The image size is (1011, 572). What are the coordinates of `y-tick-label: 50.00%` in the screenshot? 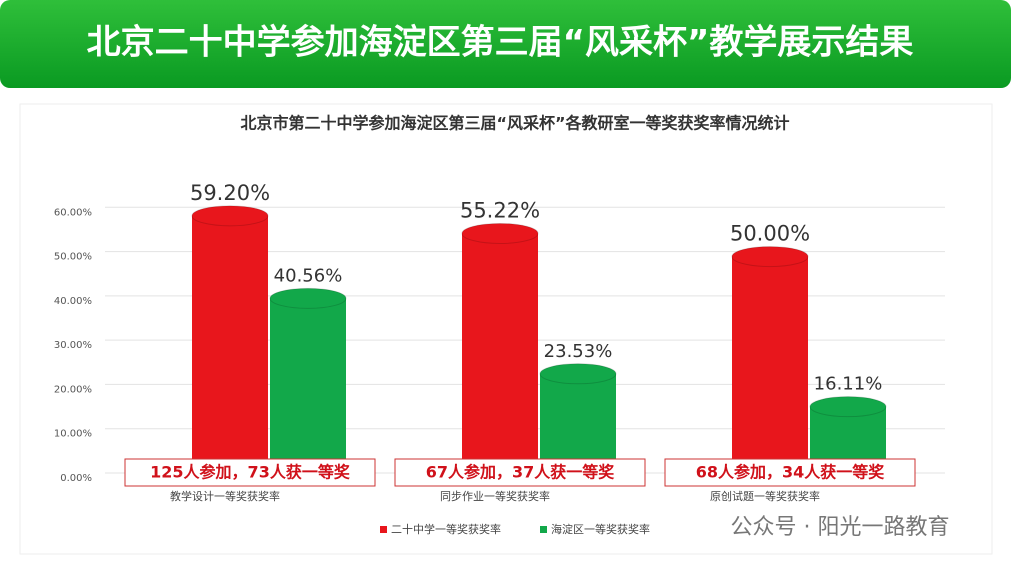 It's located at (73, 257).